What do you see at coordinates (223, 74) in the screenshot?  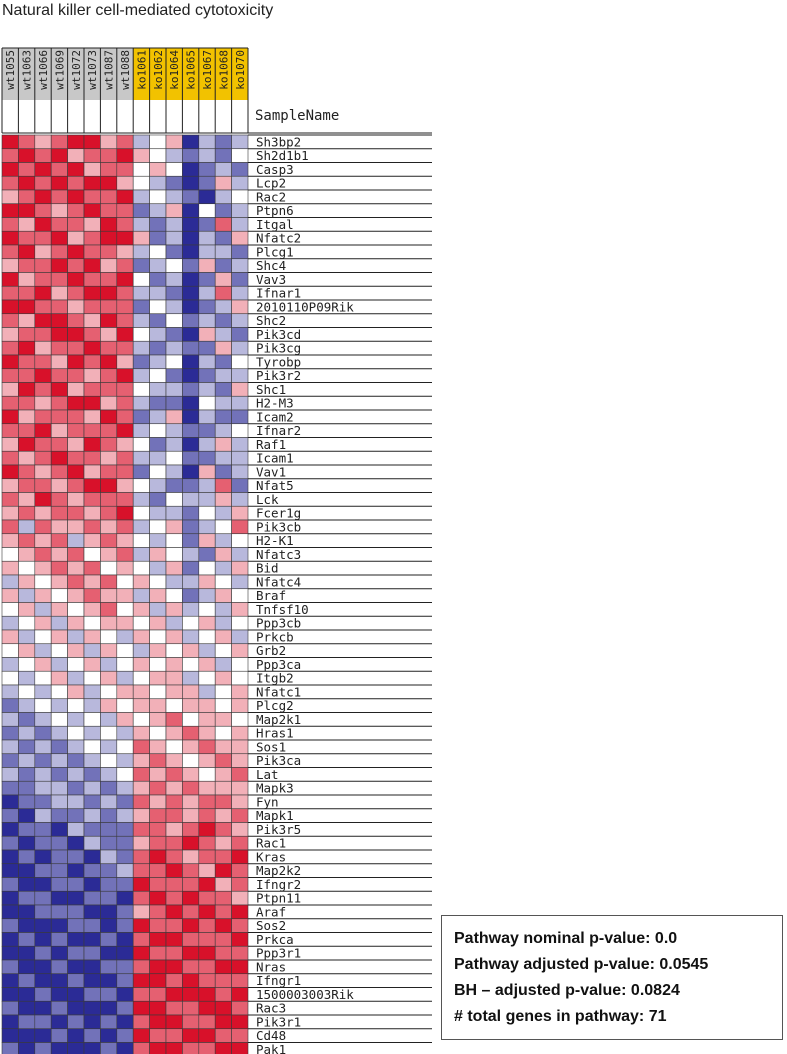 I see `column-header-bg` at bounding box center [223, 74].